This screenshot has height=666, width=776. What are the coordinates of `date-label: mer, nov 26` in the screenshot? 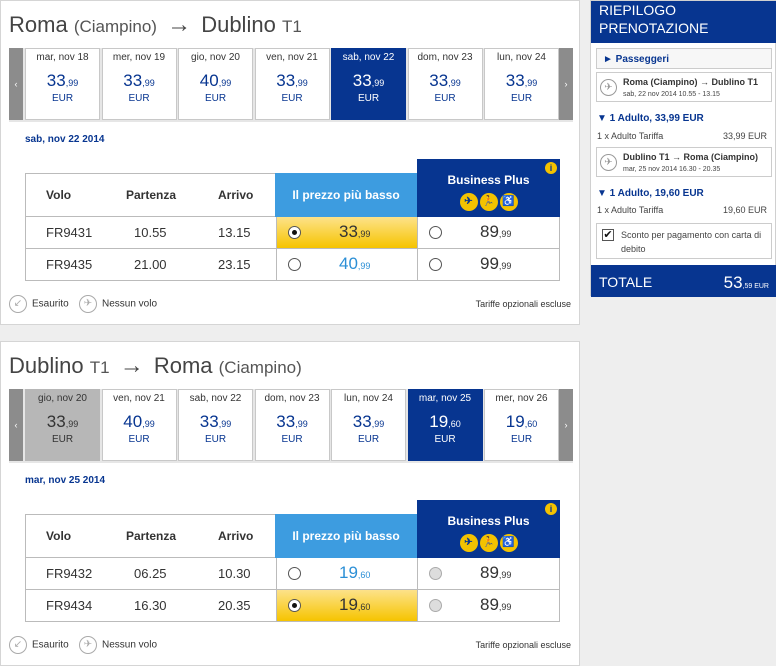 It's located at (521, 398).